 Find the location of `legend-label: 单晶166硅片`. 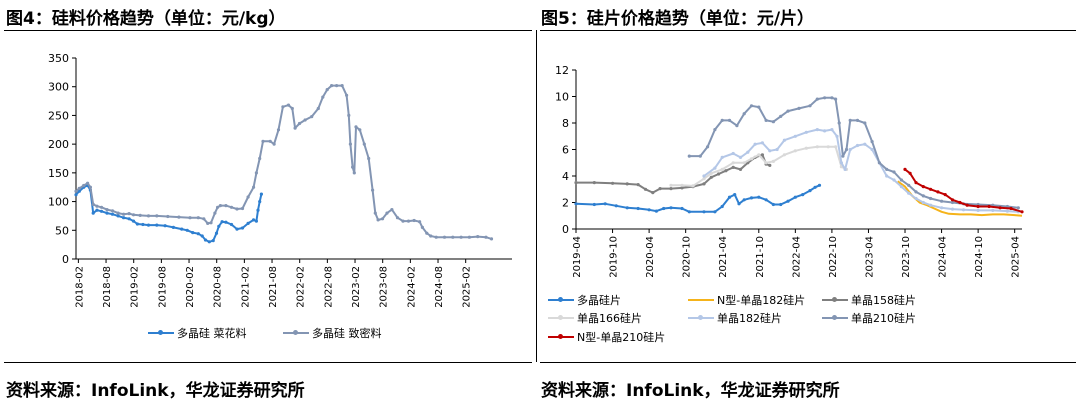

legend-label: 单晶166硅片 is located at coordinates (609, 318).